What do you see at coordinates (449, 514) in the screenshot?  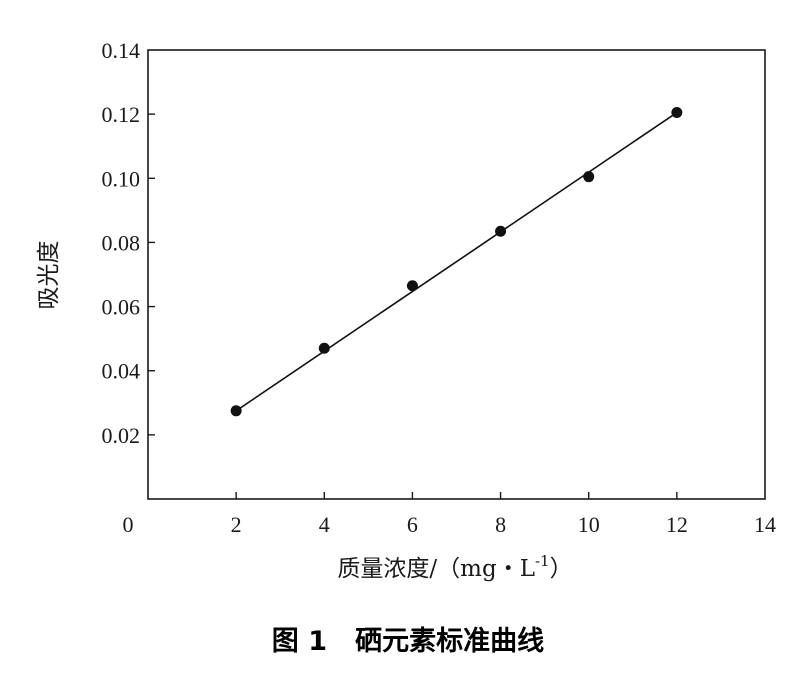 I see `x-axis-ticks: 0 2 4 6 8 10 12 14` at bounding box center [449, 514].